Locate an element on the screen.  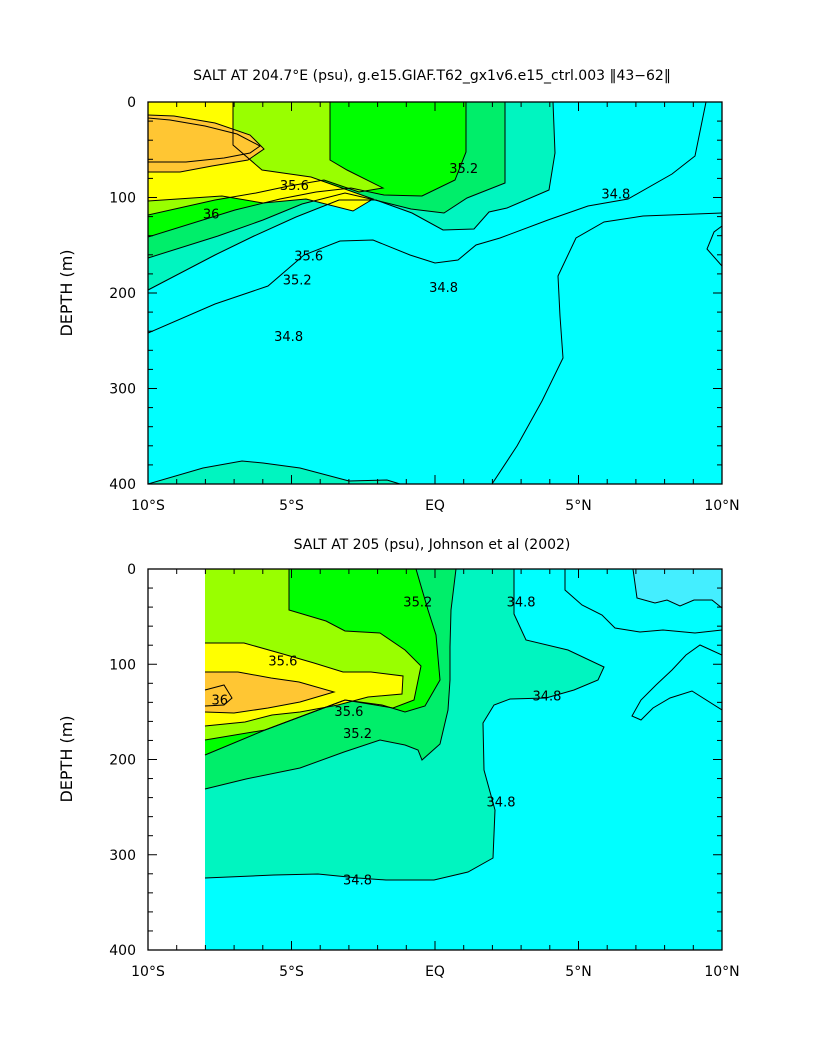
panel-obs-title: SALT AT 205 (psu), Johnson et al (2002) is located at coordinates (432, 545).